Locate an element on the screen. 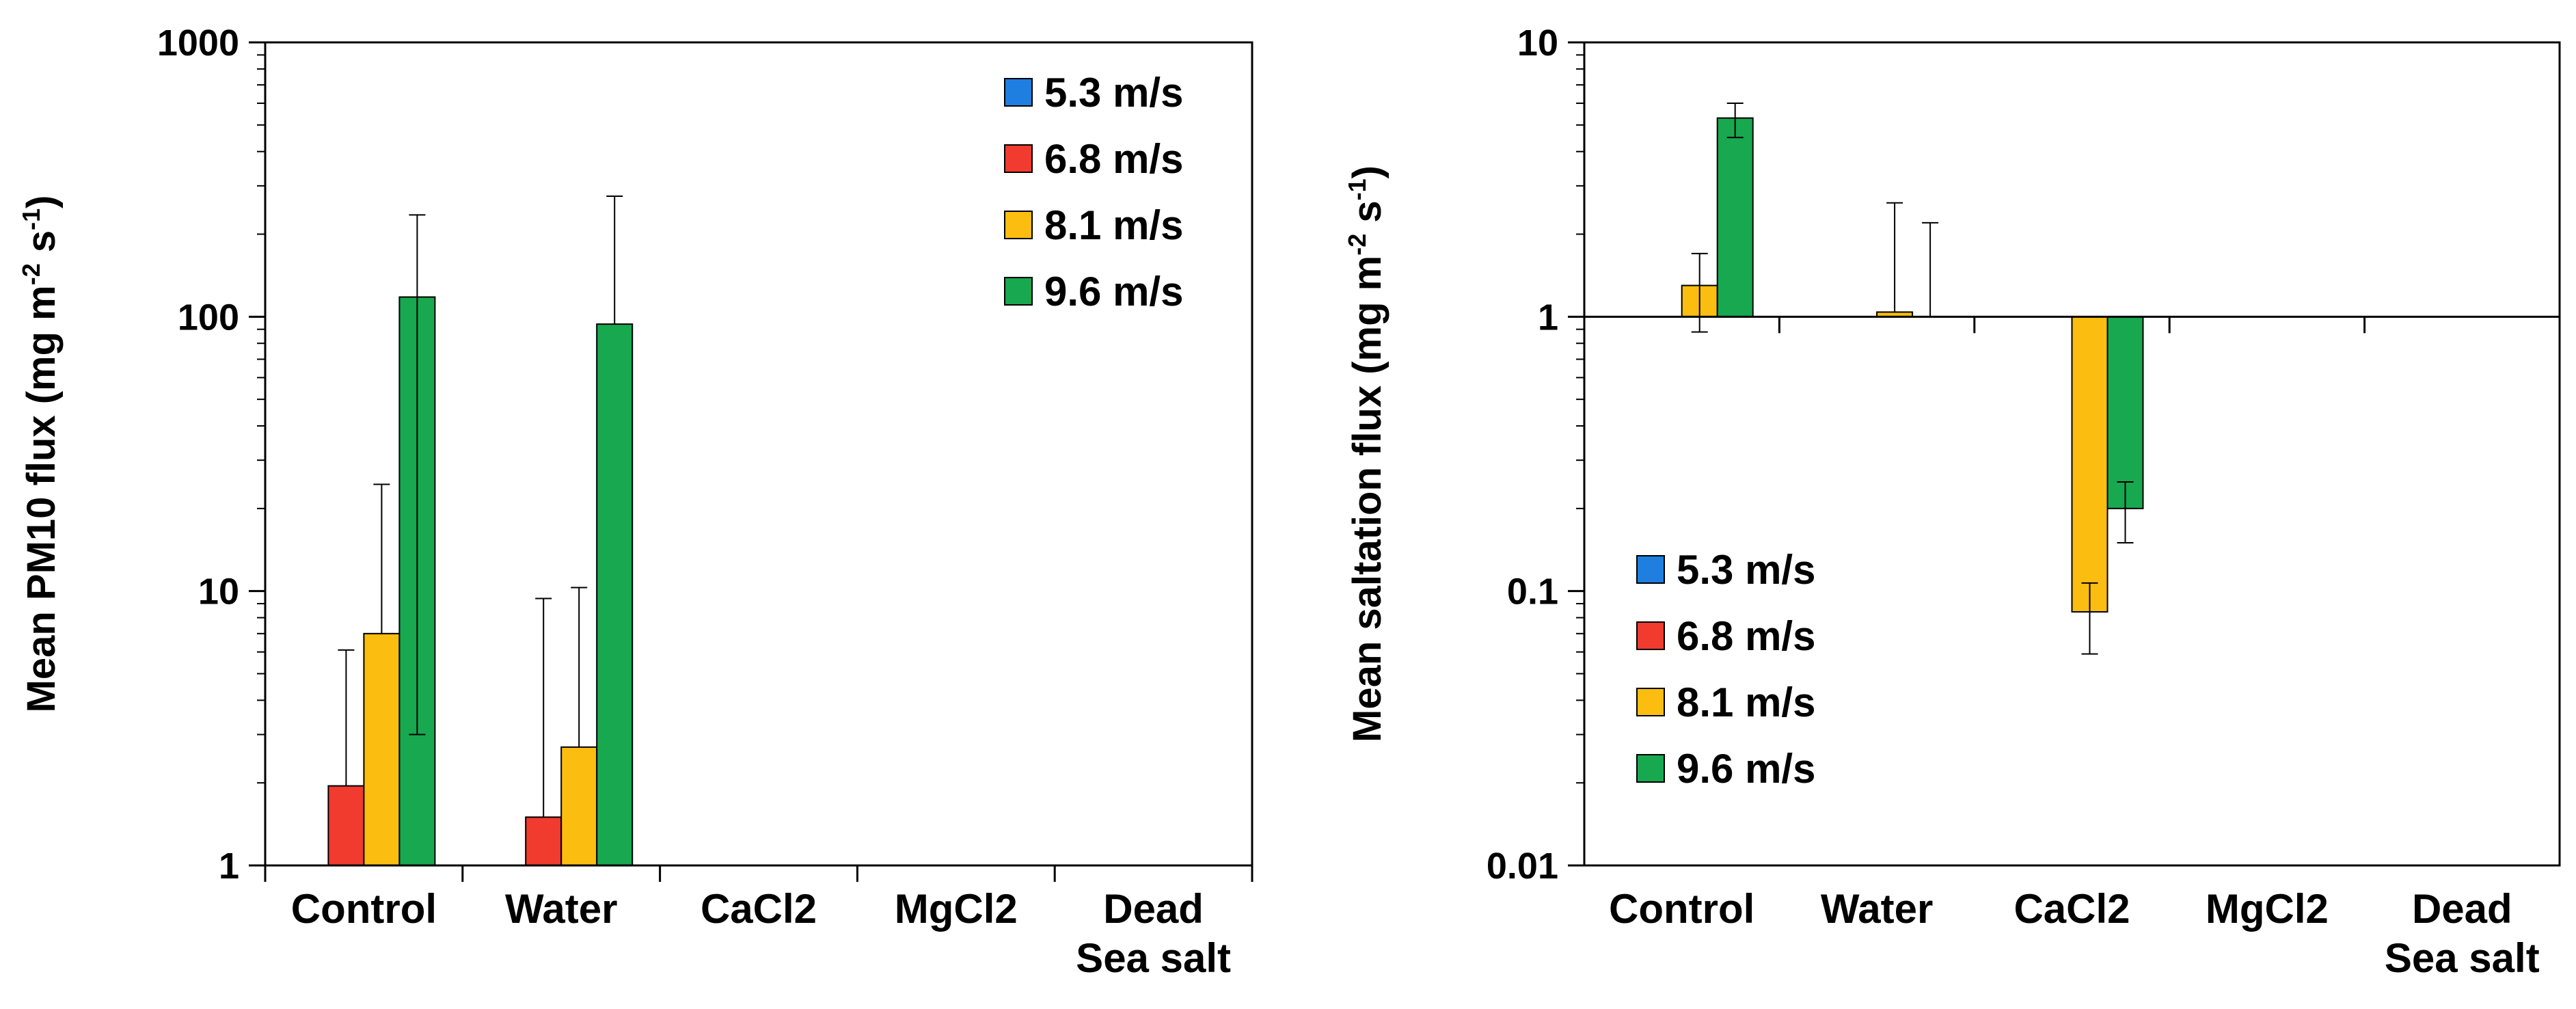 This screenshot has height=1009, width=2576. bar-8-1-m-s-cacl2 is located at coordinates (2090, 464).